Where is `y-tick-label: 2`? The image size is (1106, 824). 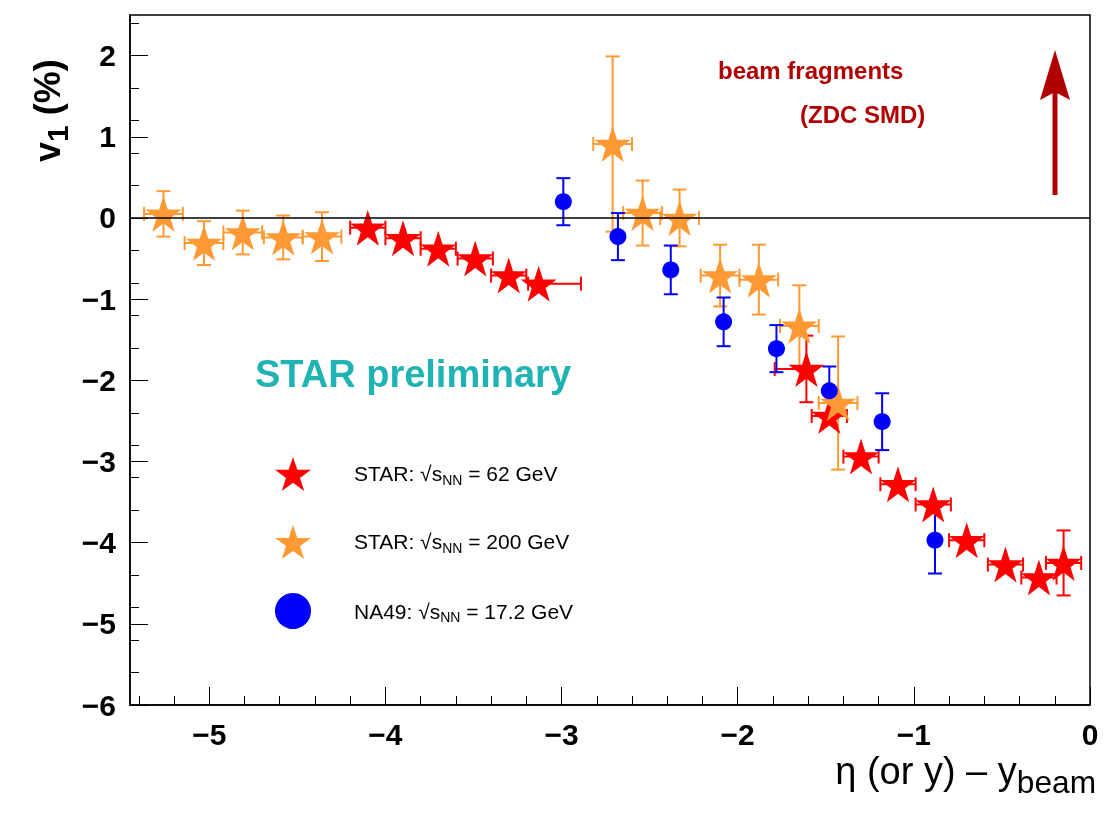
y-tick-label: 2 is located at coordinates (107, 56).